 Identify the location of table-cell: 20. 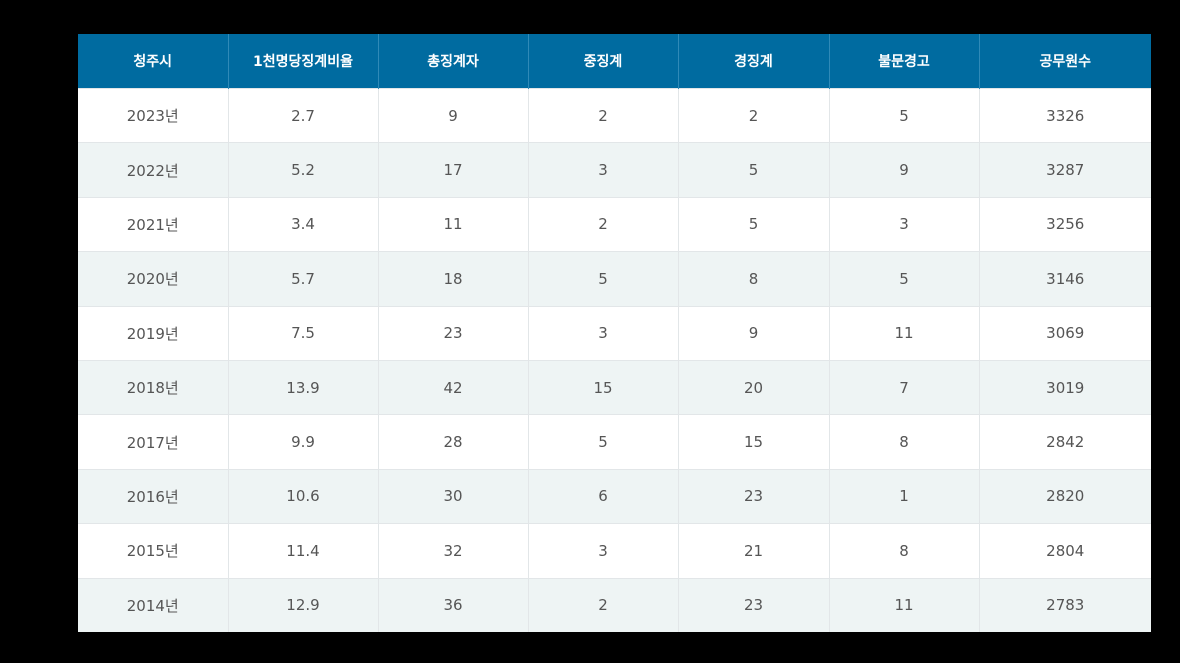
(753, 387).